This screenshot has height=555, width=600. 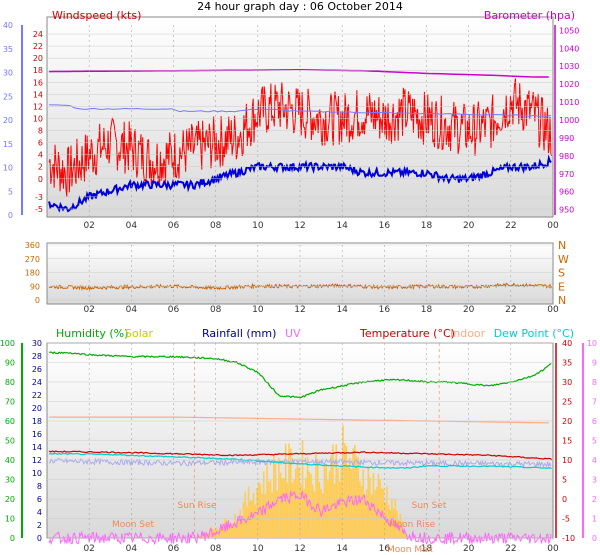 What do you see at coordinates (8, 144) in the screenshot?
I see `rain-outer-tick-label: 15` at bounding box center [8, 144].